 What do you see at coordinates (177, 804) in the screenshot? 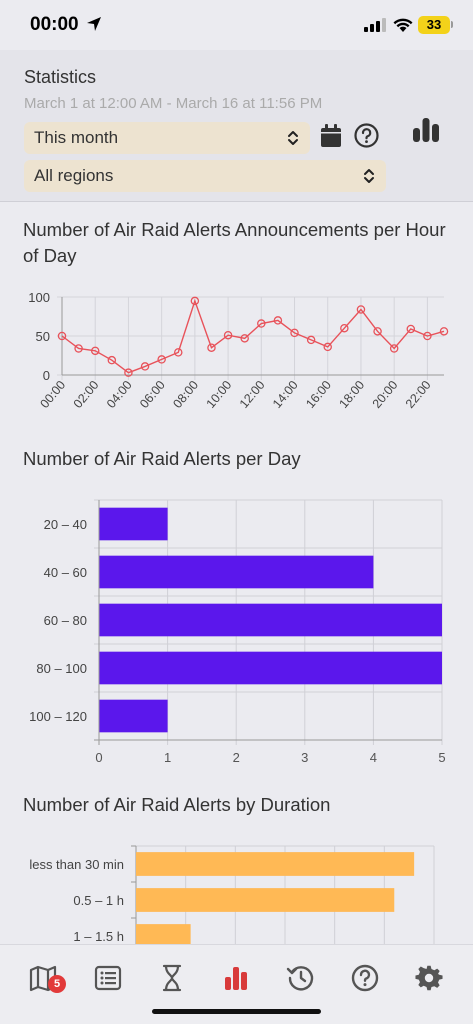
I see `duration-chart-title: Number of Air Raid Alerts by Duration` at bounding box center [177, 804].